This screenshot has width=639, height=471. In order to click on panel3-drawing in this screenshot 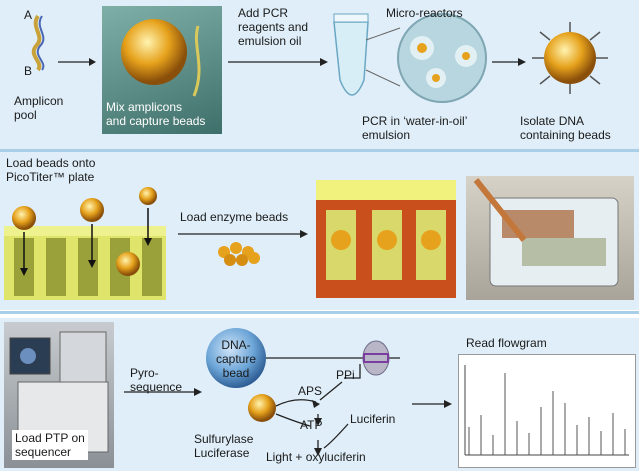, I will do `click(288, 392)`.